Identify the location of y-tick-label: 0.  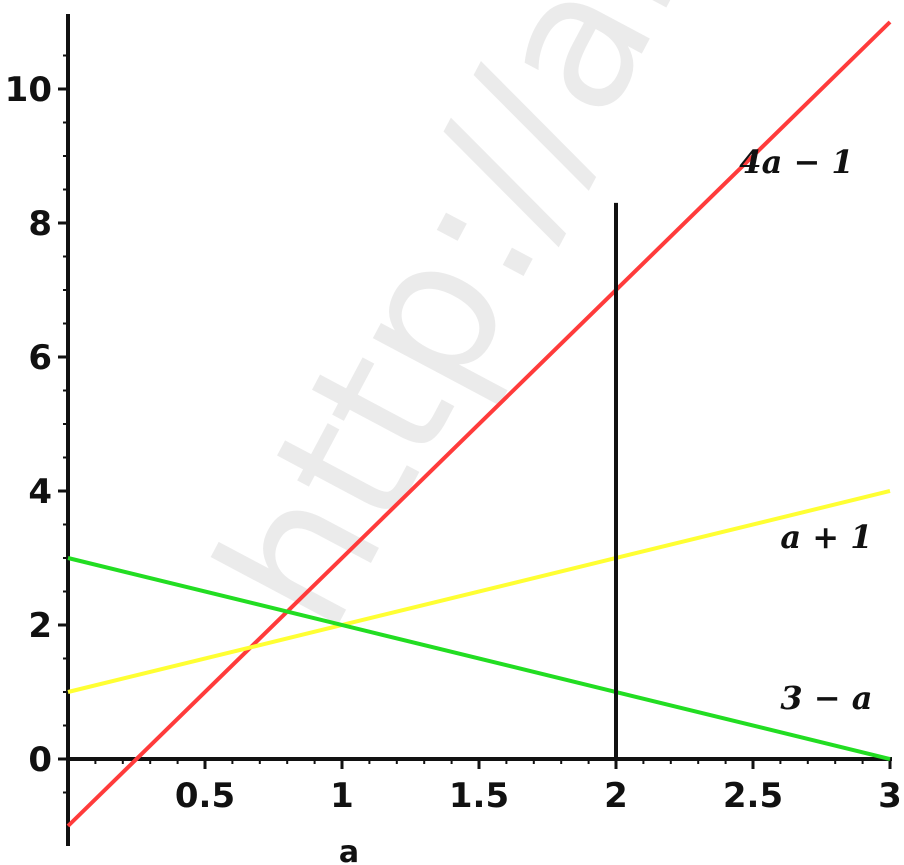
(40, 760).